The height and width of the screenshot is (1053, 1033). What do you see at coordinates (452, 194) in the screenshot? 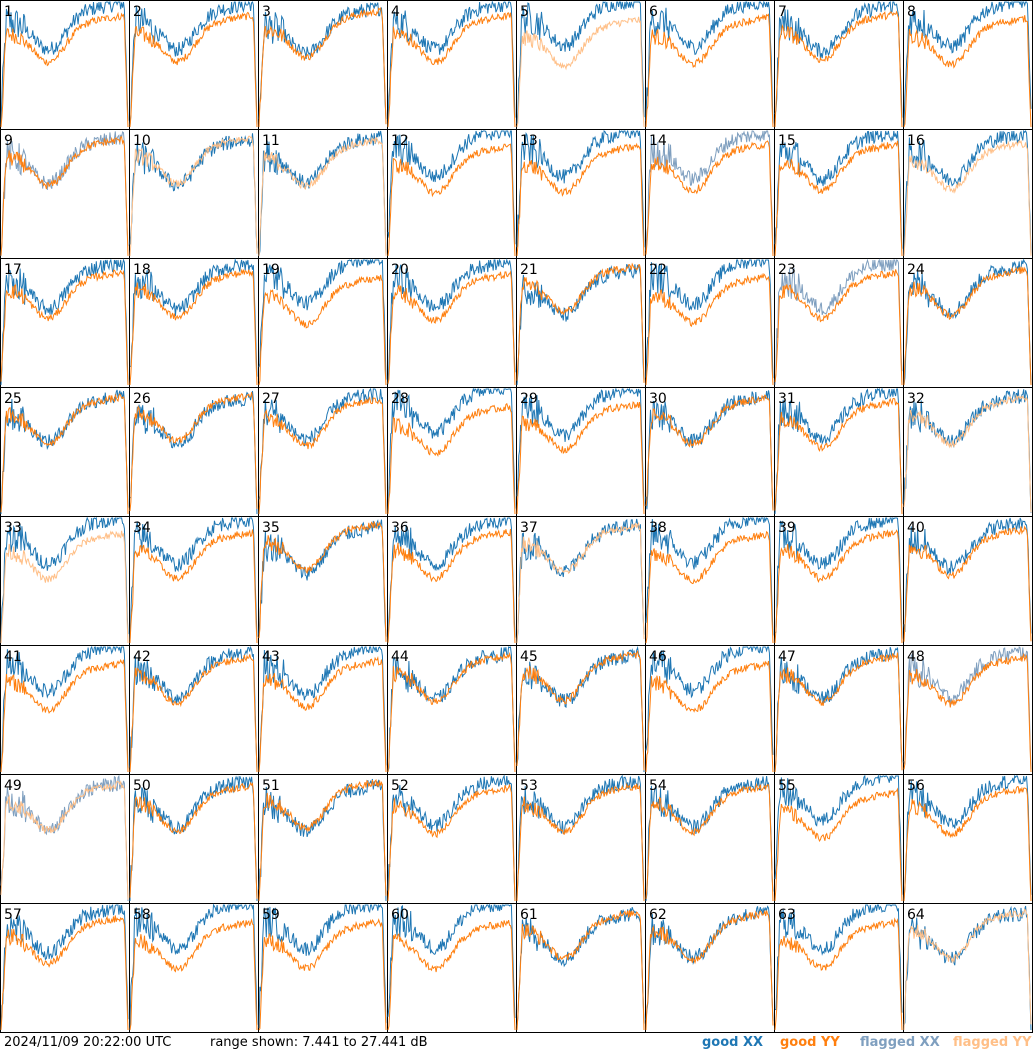
I see `panel-12: 12` at bounding box center [452, 194].